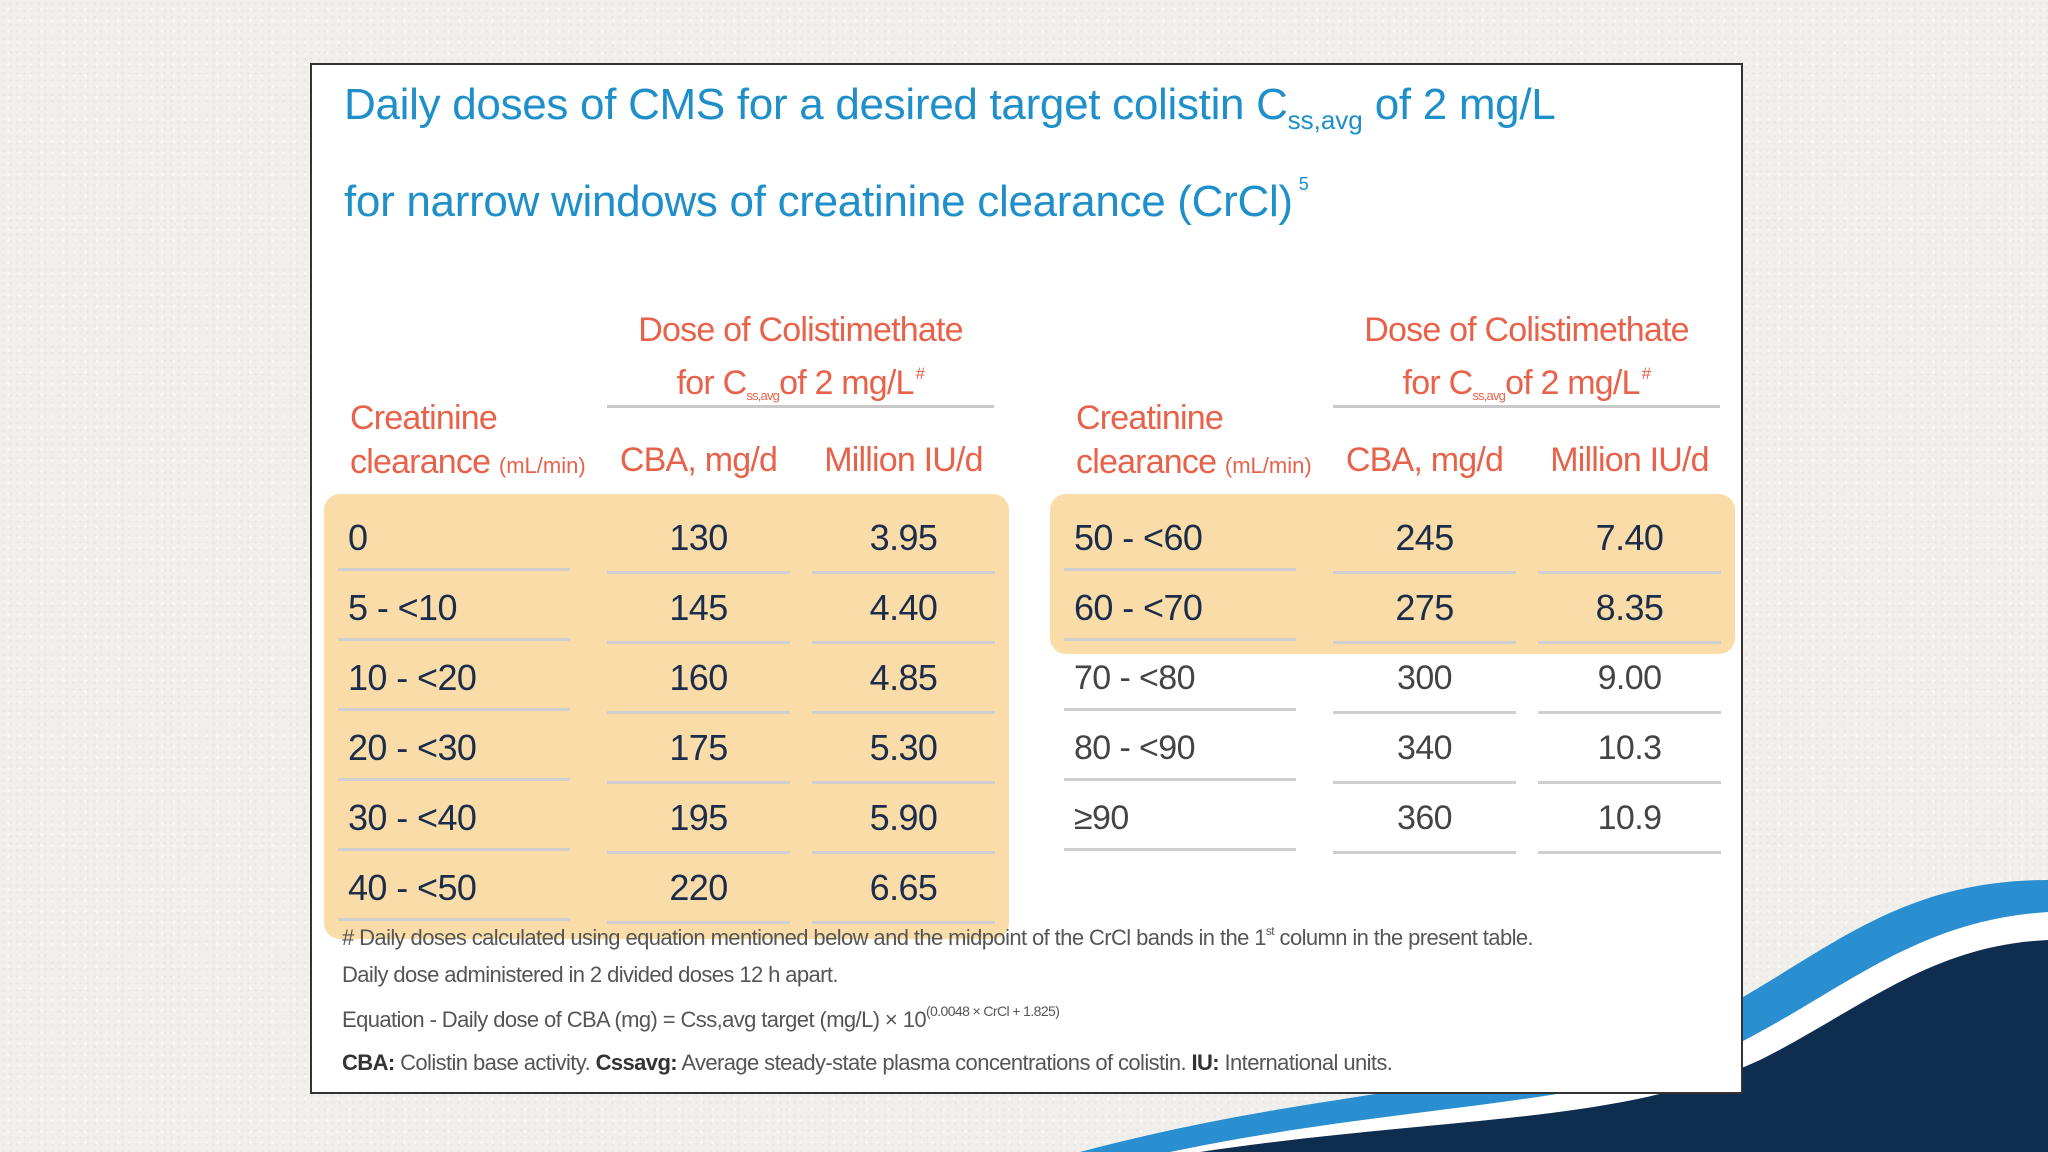 Image resolution: width=2048 pixels, height=1152 pixels. I want to click on crcl-cell: 30 - <40, so click(454, 818).